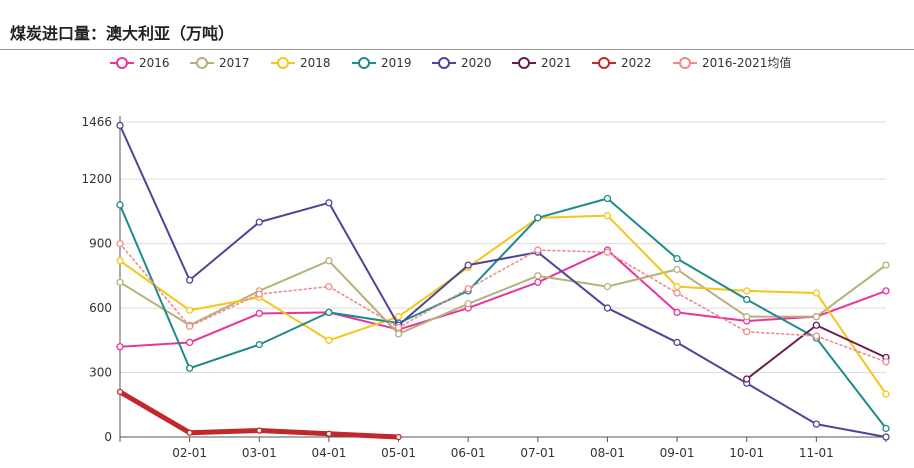 The image size is (914, 468). I want to click on series-2017, so click(503, 297).